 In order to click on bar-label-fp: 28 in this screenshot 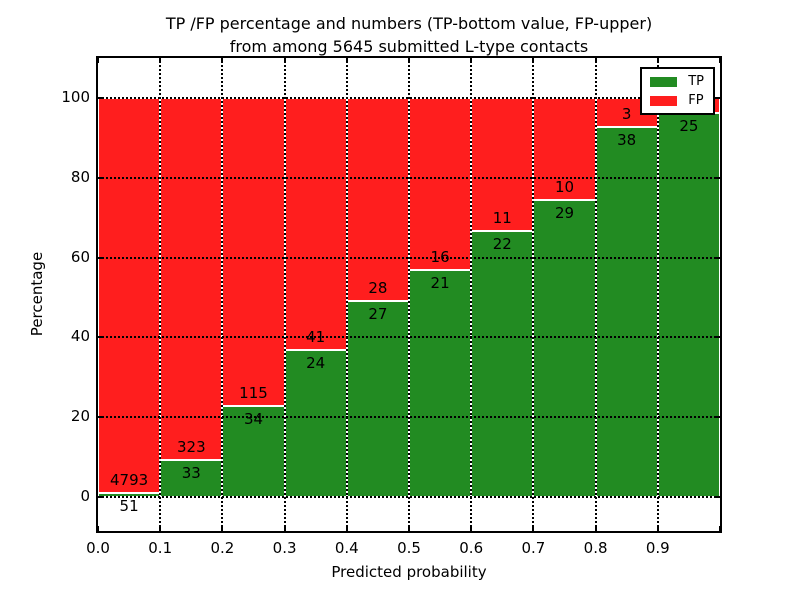, I will do `click(378, 288)`.